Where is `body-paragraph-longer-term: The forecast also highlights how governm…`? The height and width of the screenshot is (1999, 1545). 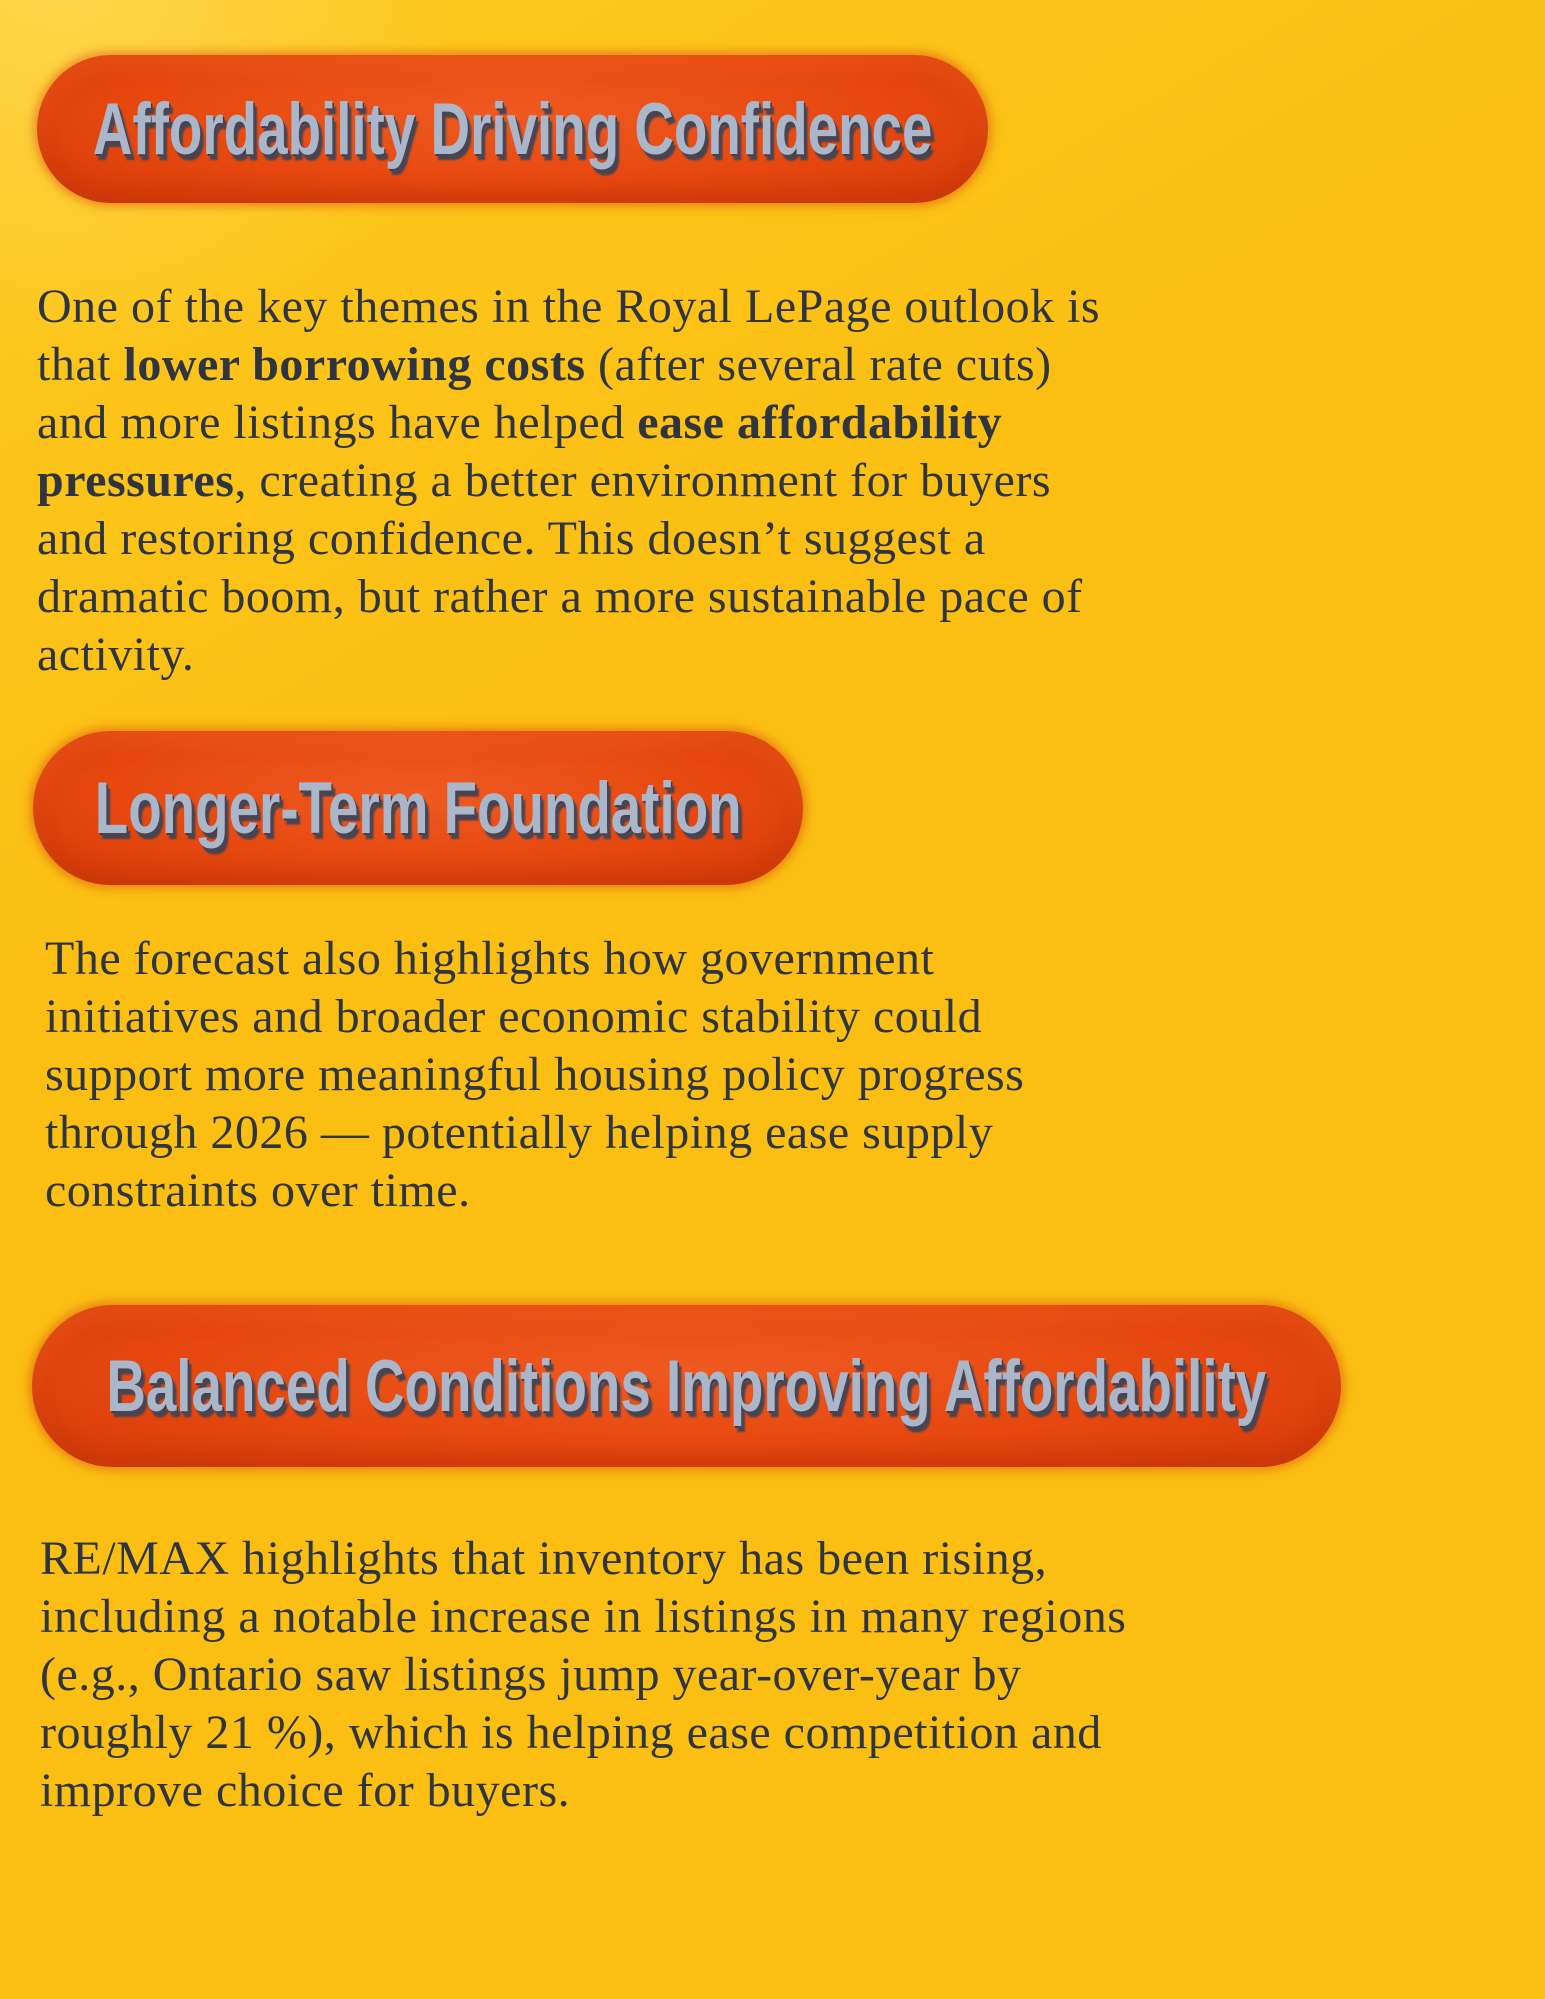
body-paragraph-longer-term: The forecast also highlights how governm… is located at coordinates (534, 1075).